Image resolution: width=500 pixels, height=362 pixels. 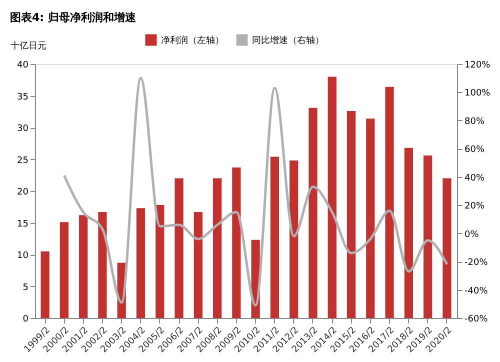 What do you see at coordinates (25, 287) in the screenshot?
I see `y-tick-label: 5` at bounding box center [25, 287].